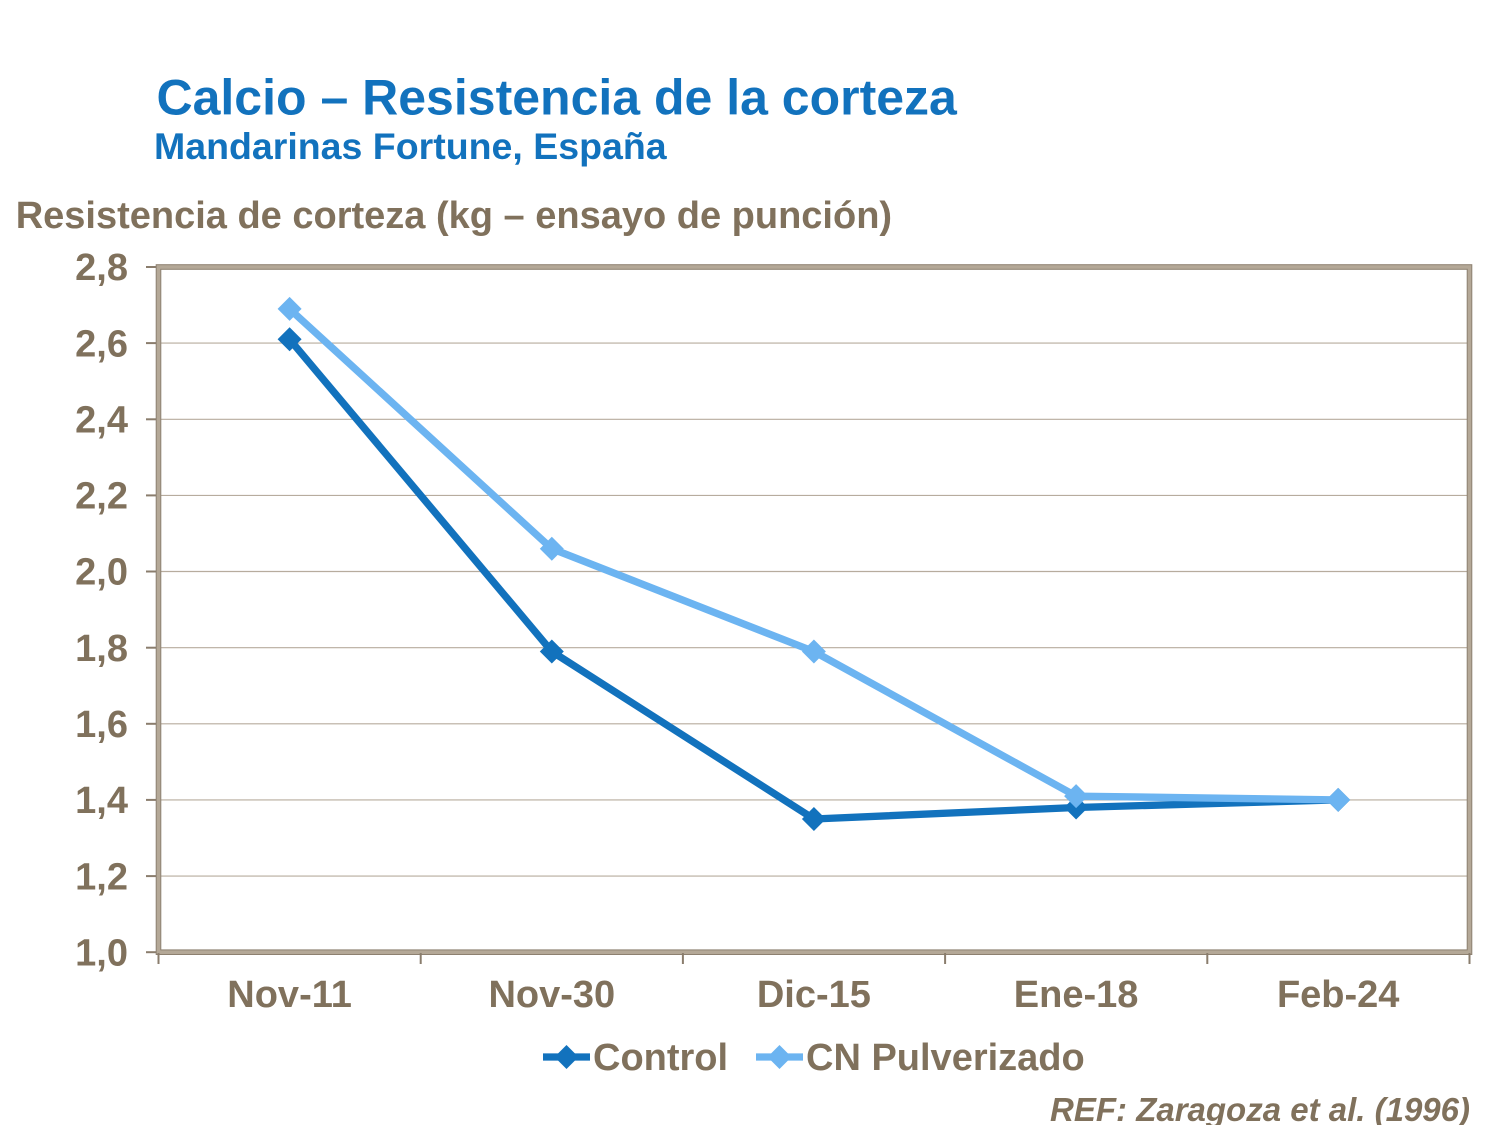 The height and width of the screenshot is (1125, 1500). Describe the element at coordinates (101, 877) in the screenshot. I see `svg-text: 1,2` at that location.